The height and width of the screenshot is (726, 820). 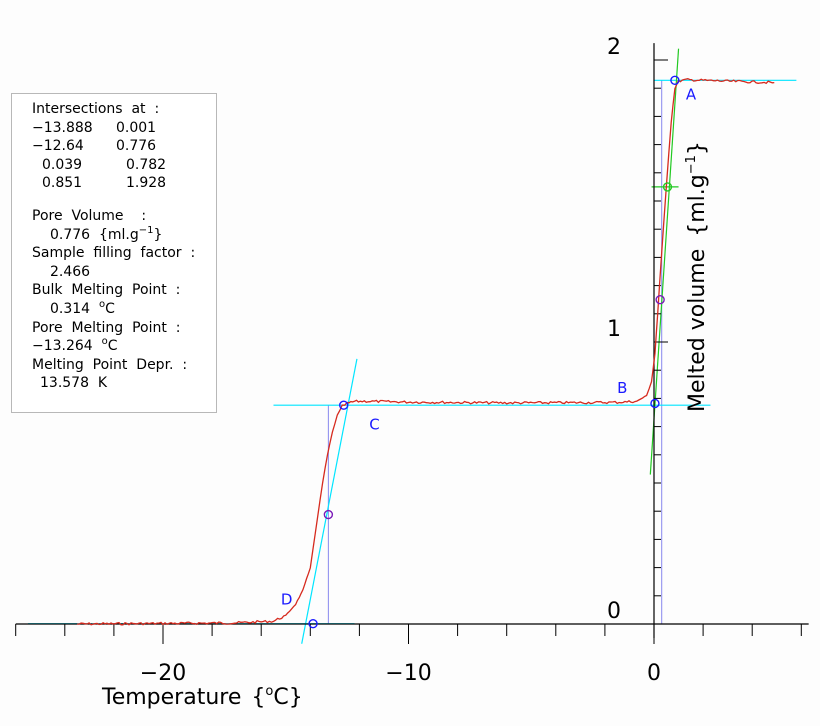 I want to click on y-tick-label: 0, so click(x=614, y=611).